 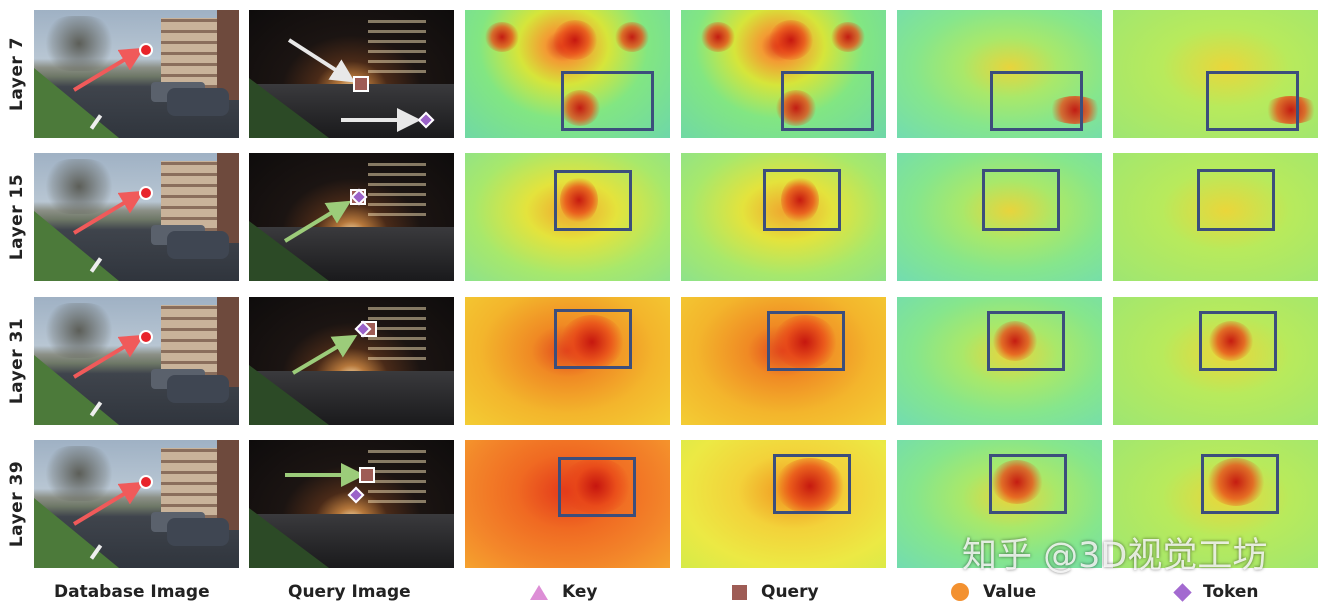 I want to click on caption-text: Query Image, so click(x=349, y=592).